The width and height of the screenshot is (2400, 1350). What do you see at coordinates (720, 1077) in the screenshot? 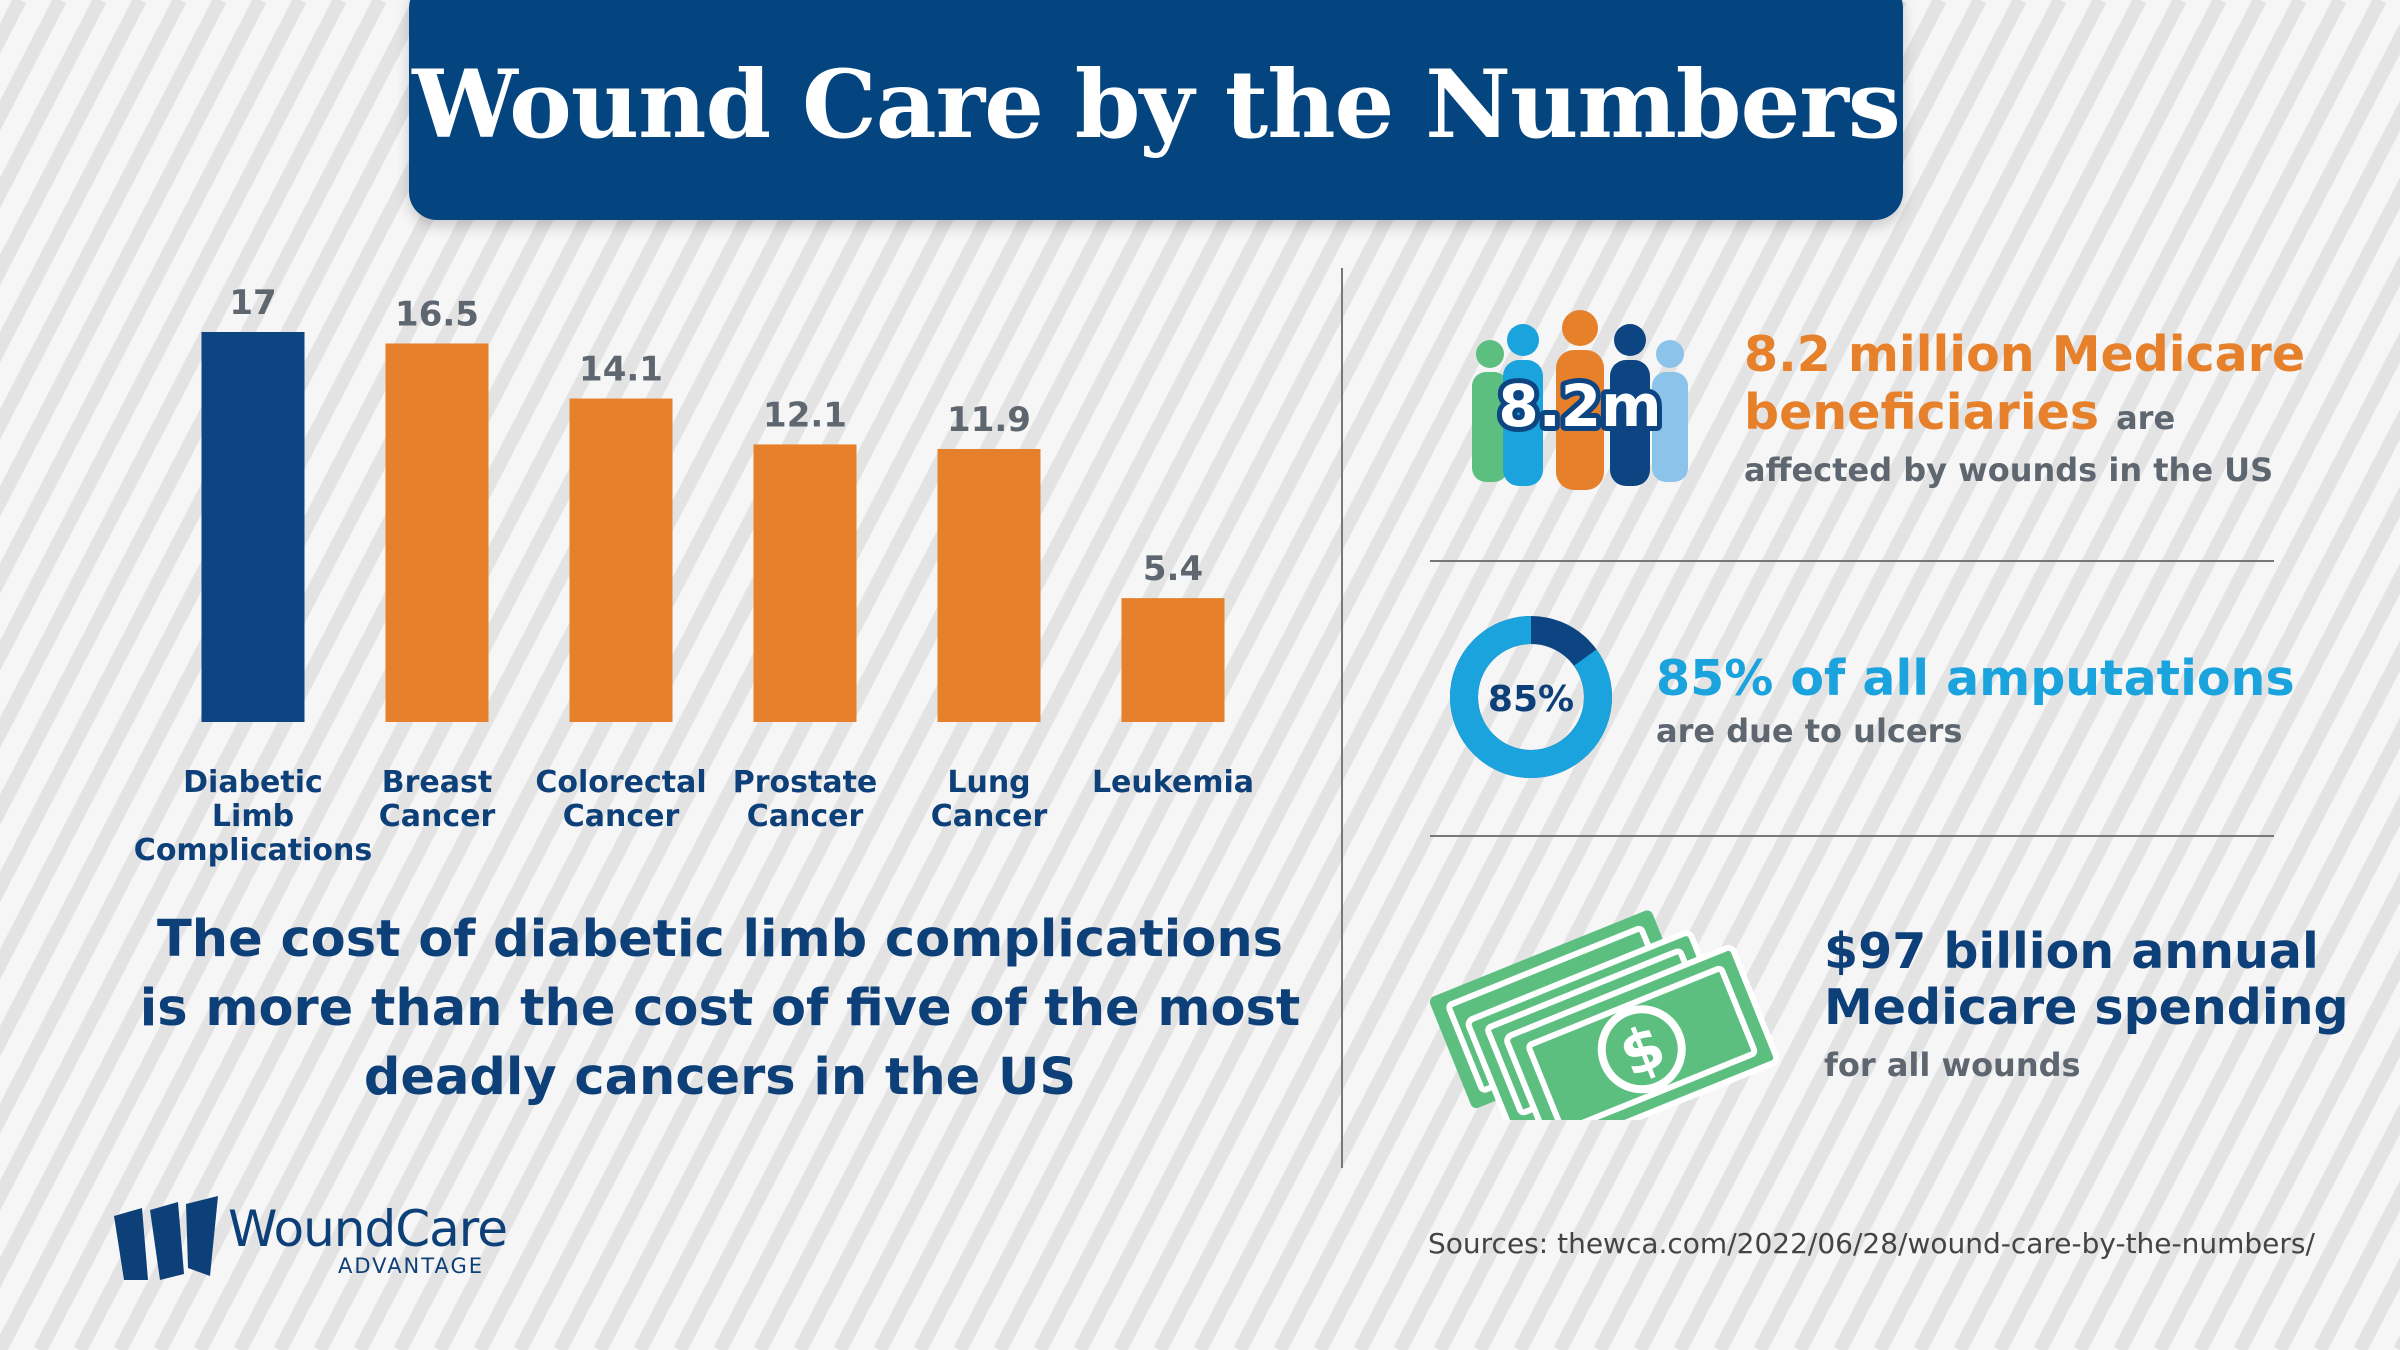
I see `caption-line-3: deadly cancers in the US` at bounding box center [720, 1077].